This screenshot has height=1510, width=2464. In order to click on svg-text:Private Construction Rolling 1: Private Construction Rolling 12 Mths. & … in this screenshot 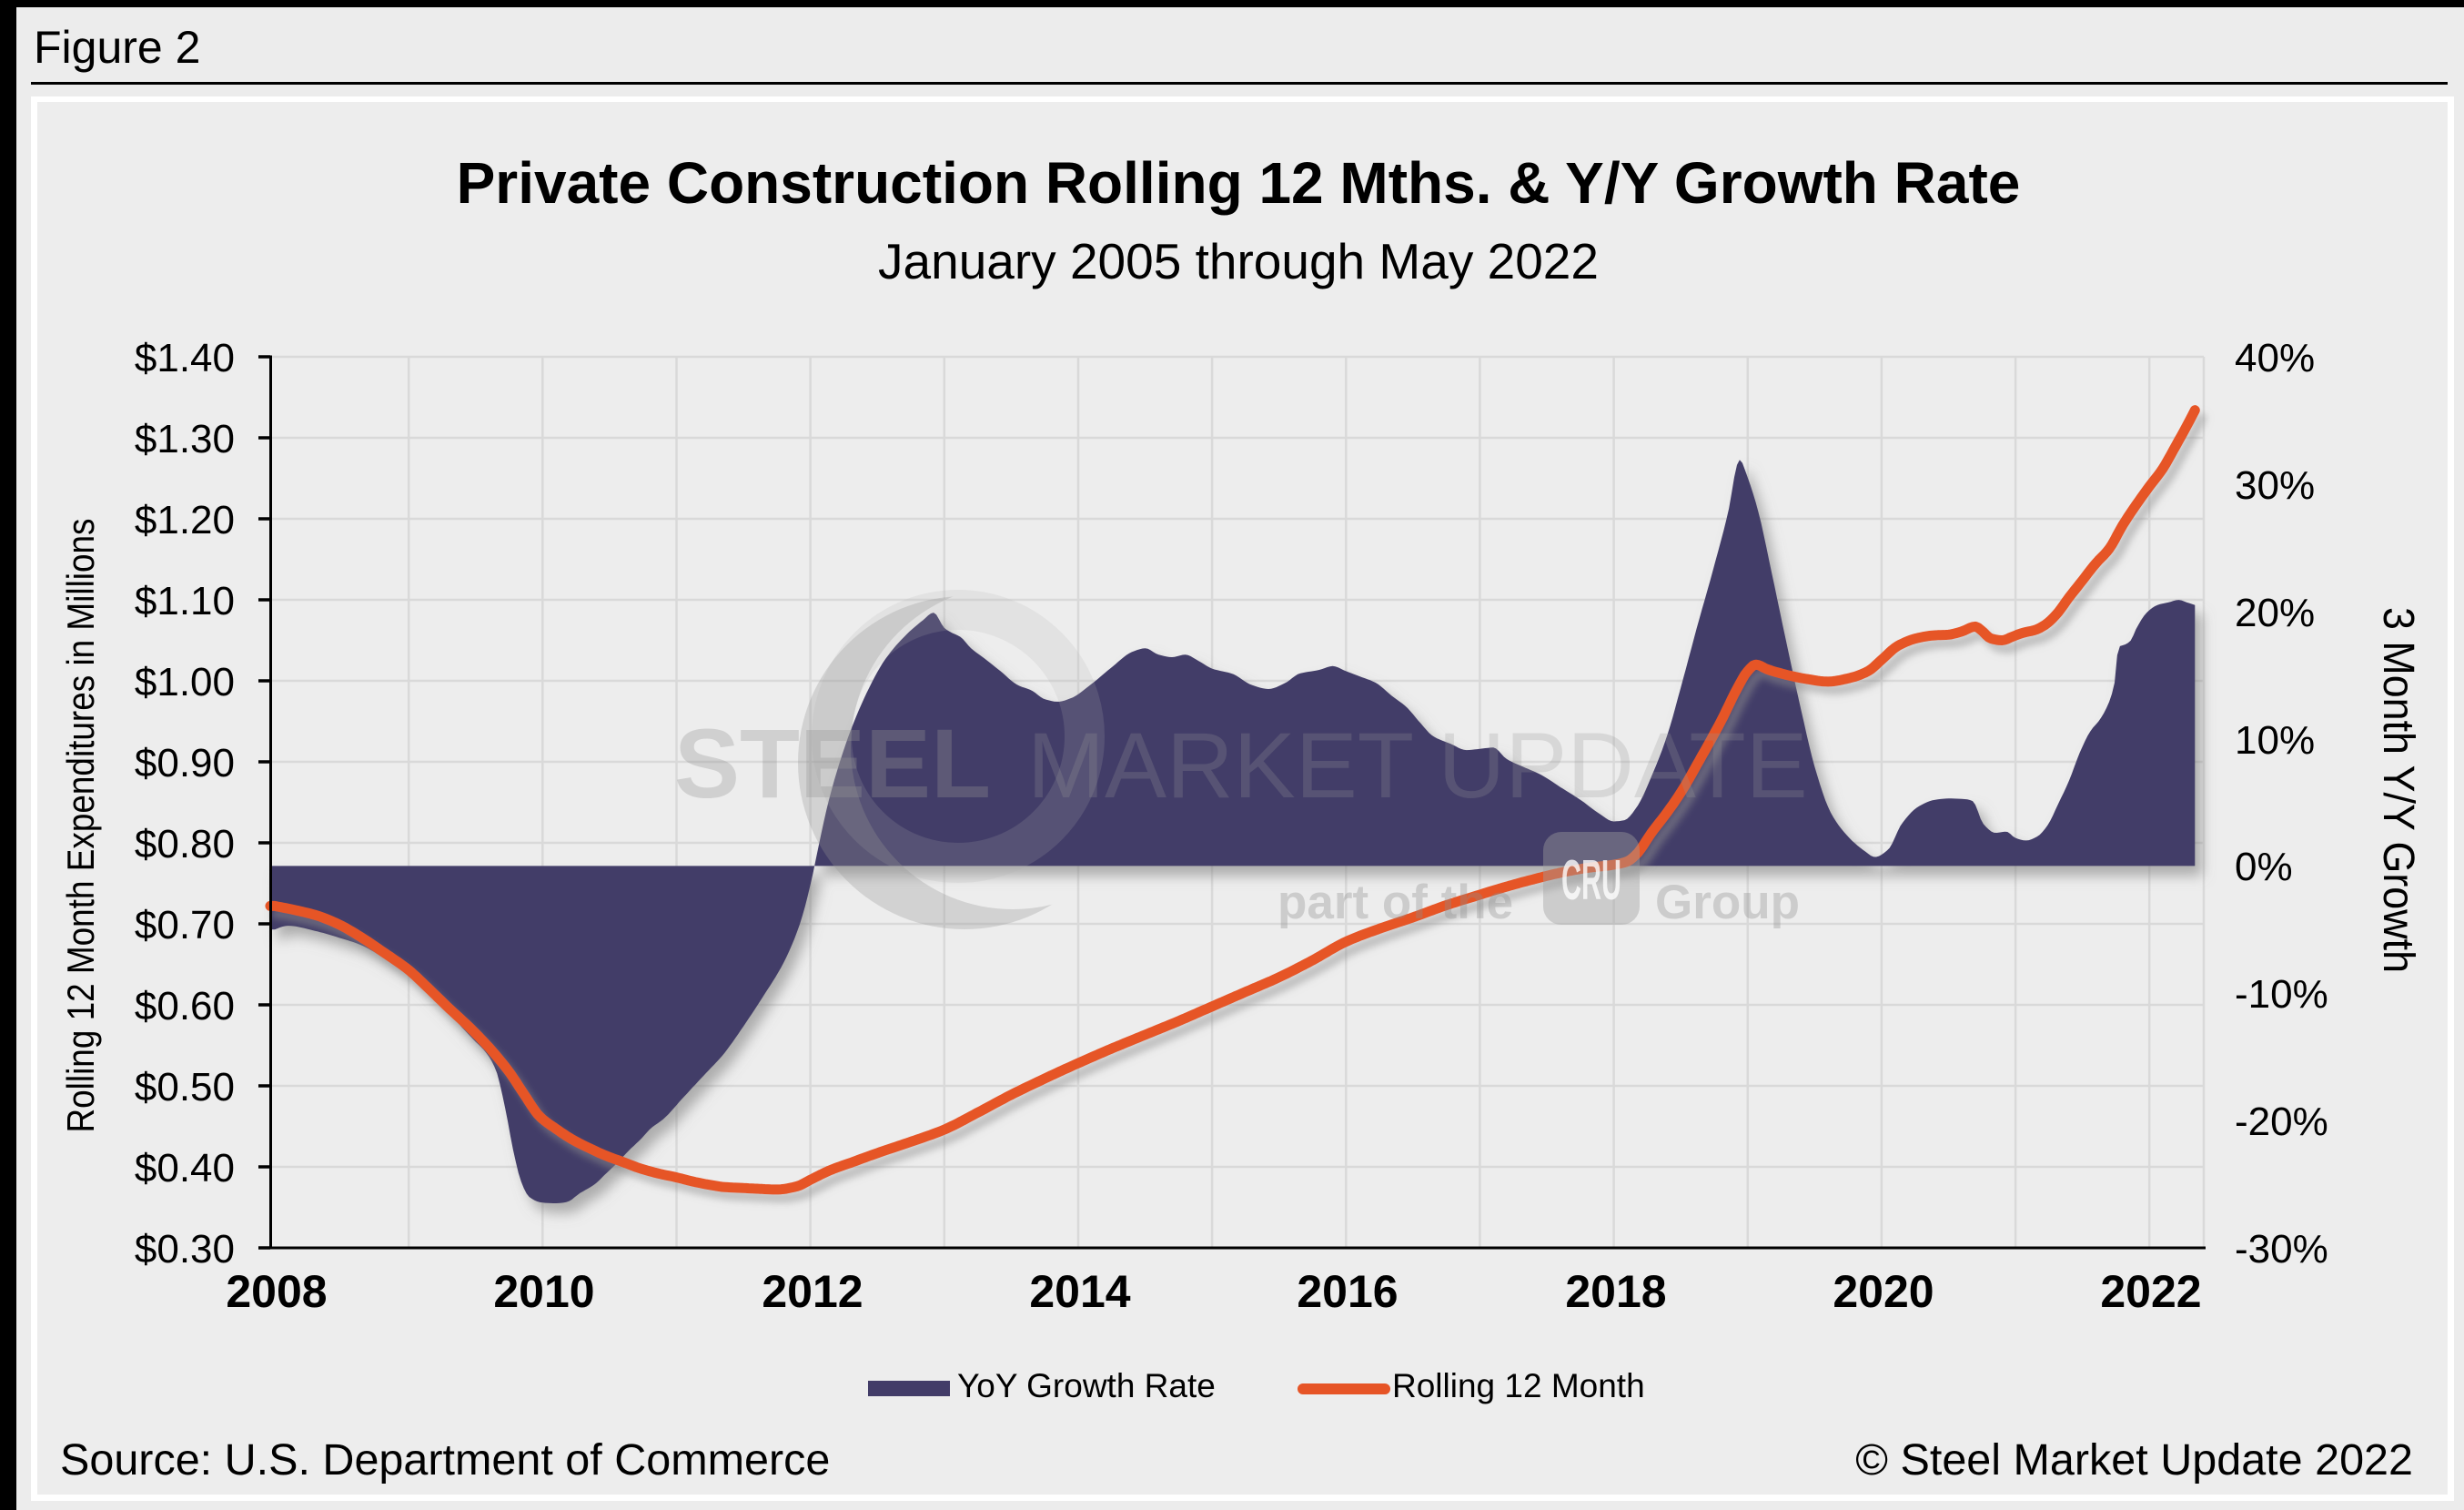, I will do `click(1239, 183)`.